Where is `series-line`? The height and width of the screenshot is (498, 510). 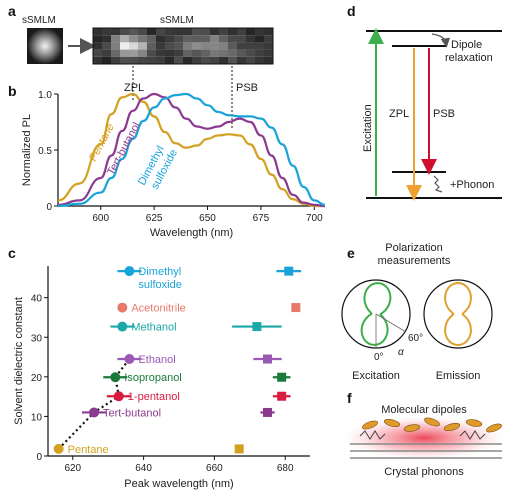 series-line is located at coordinates (191, 150).